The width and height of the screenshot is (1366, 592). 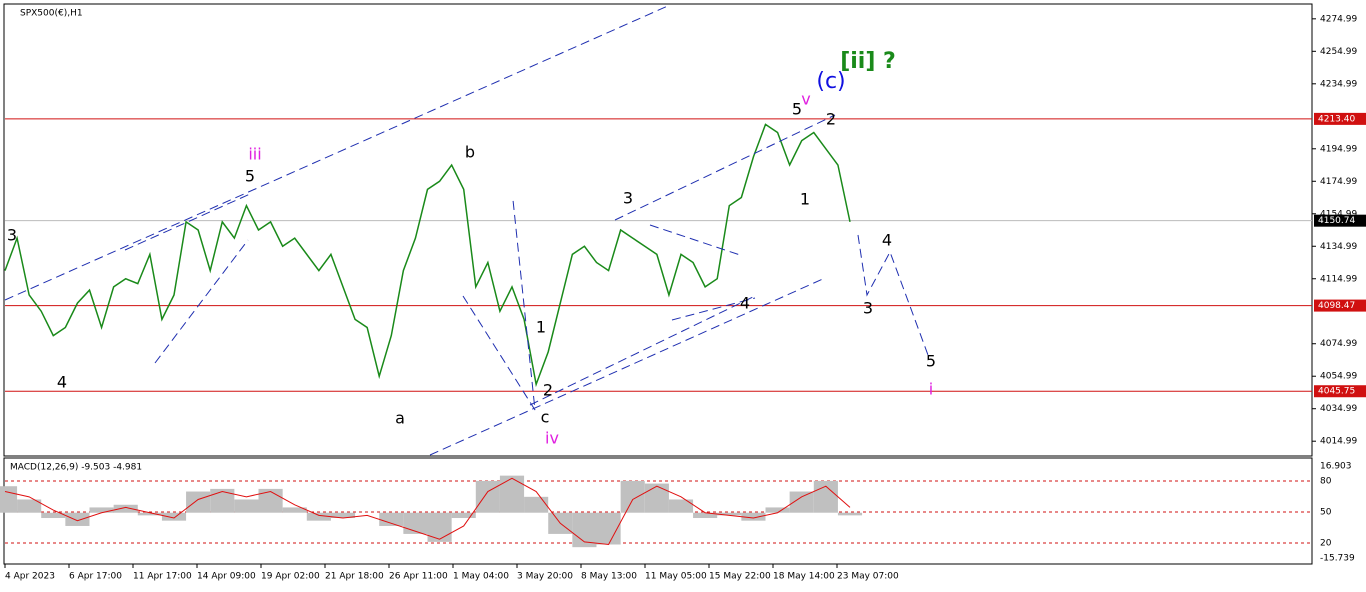 I want to click on x-tick-label: 11 Apr 17:00, so click(x=162, y=577).